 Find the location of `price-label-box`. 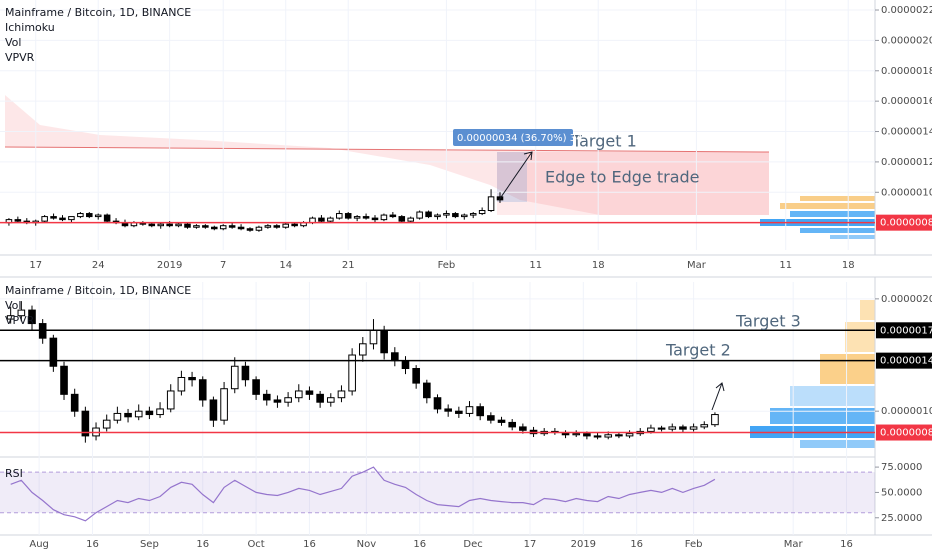

price-label-box is located at coordinates (904, 432).